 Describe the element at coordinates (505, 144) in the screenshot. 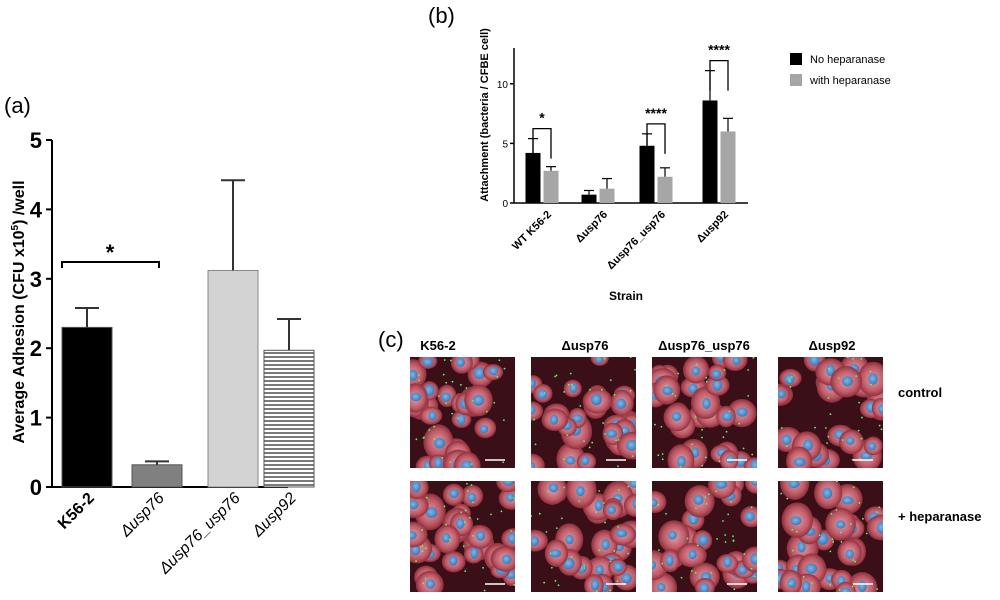

I see `chart-b-y-tick-label: 5` at that location.